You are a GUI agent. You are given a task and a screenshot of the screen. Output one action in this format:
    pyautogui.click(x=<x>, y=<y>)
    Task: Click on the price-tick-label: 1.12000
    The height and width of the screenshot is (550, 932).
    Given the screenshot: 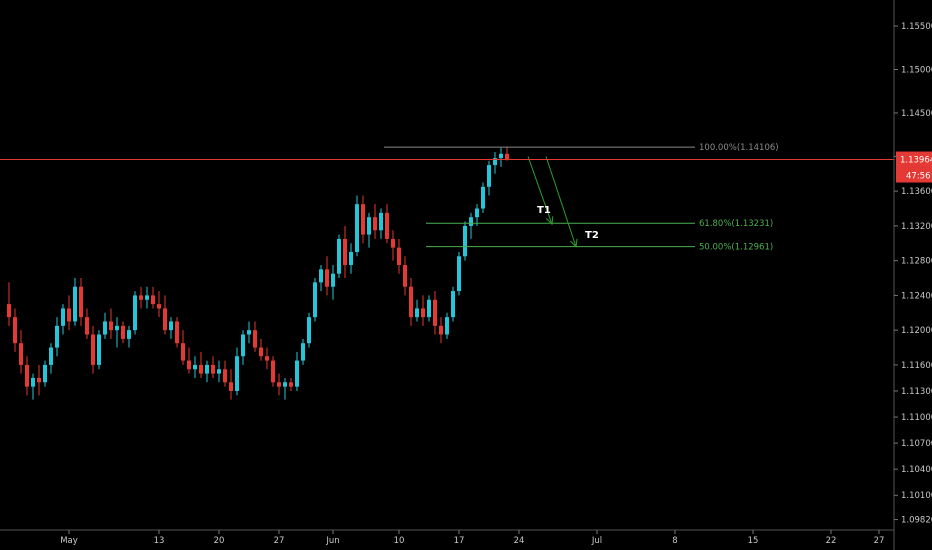 What is the action you would take?
    pyautogui.click(x=916, y=331)
    